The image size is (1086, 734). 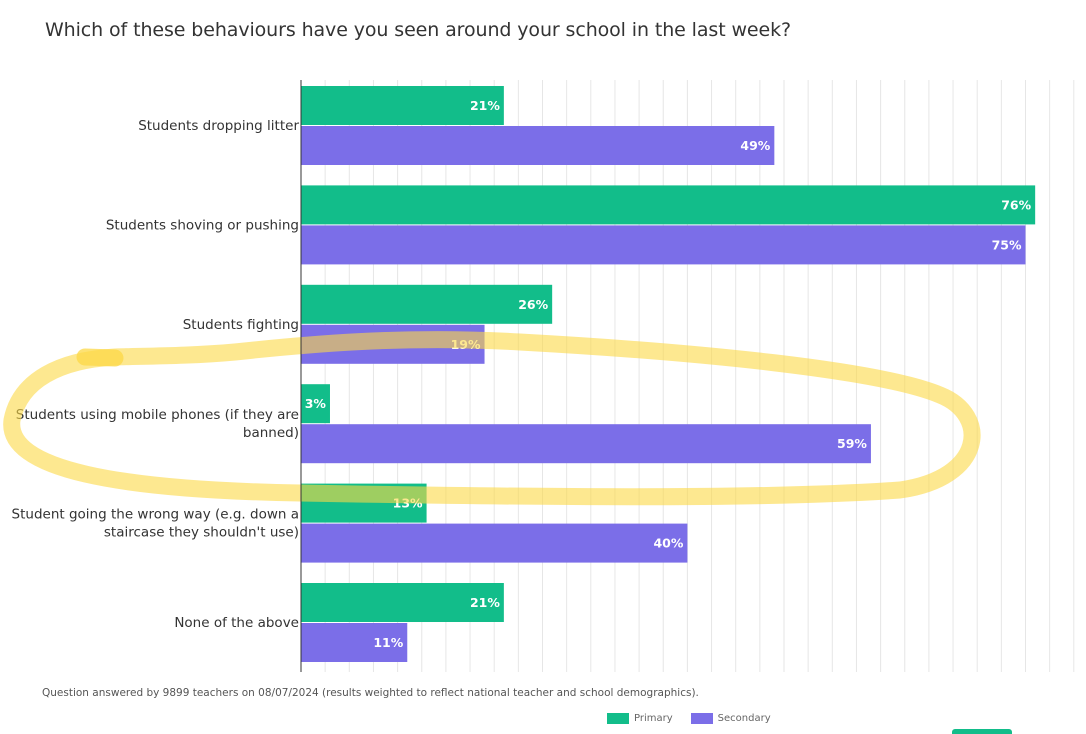 What do you see at coordinates (744, 718) in the screenshot?
I see `legend-label-secondary: Secondary` at bounding box center [744, 718].